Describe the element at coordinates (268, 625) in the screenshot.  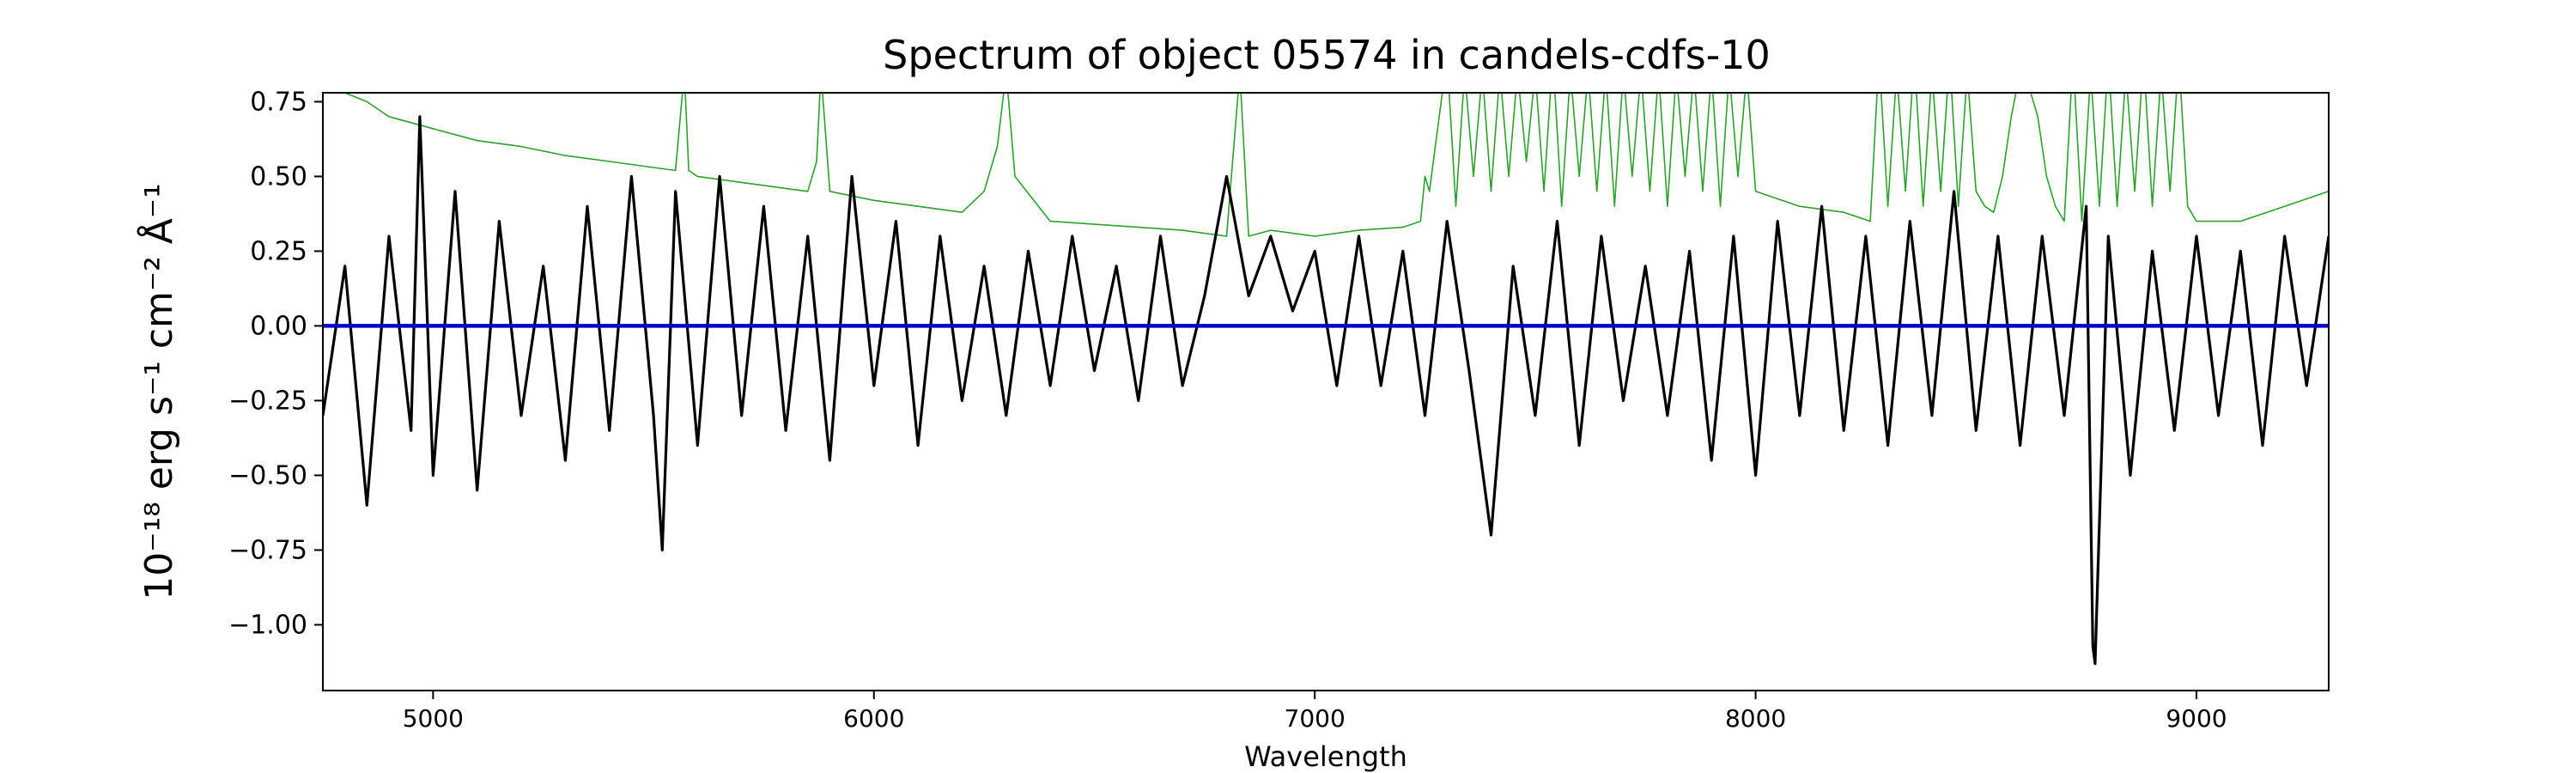
I see `y-tick-label: −1.00` at that location.